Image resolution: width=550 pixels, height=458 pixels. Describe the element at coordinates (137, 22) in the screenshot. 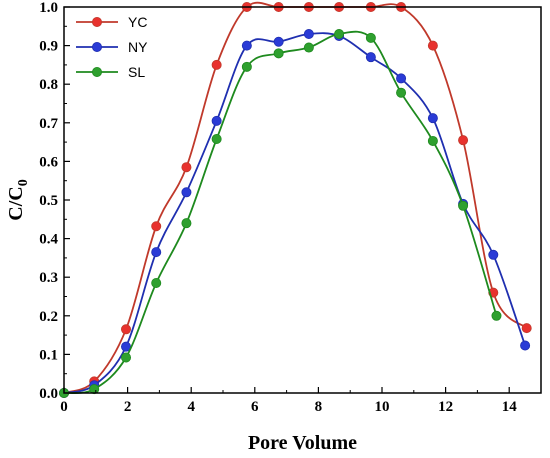

I see `legend-label: YC` at that location.